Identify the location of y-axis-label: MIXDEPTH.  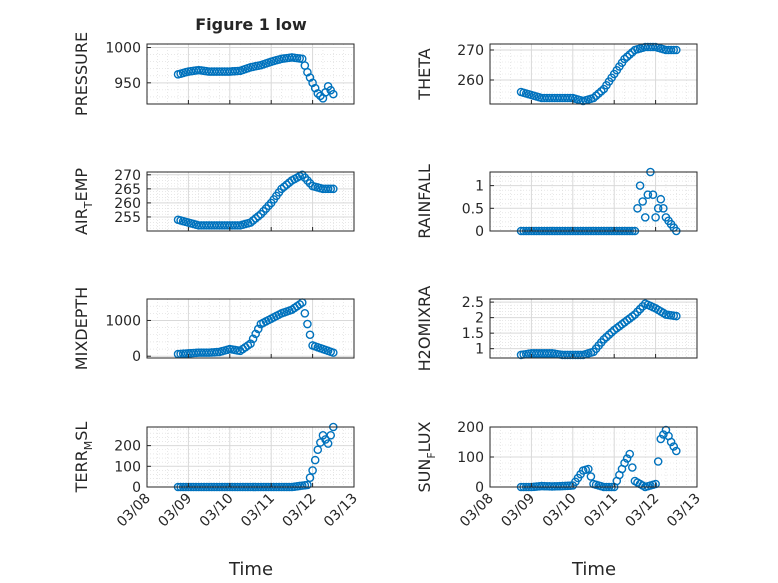
(81, 328).